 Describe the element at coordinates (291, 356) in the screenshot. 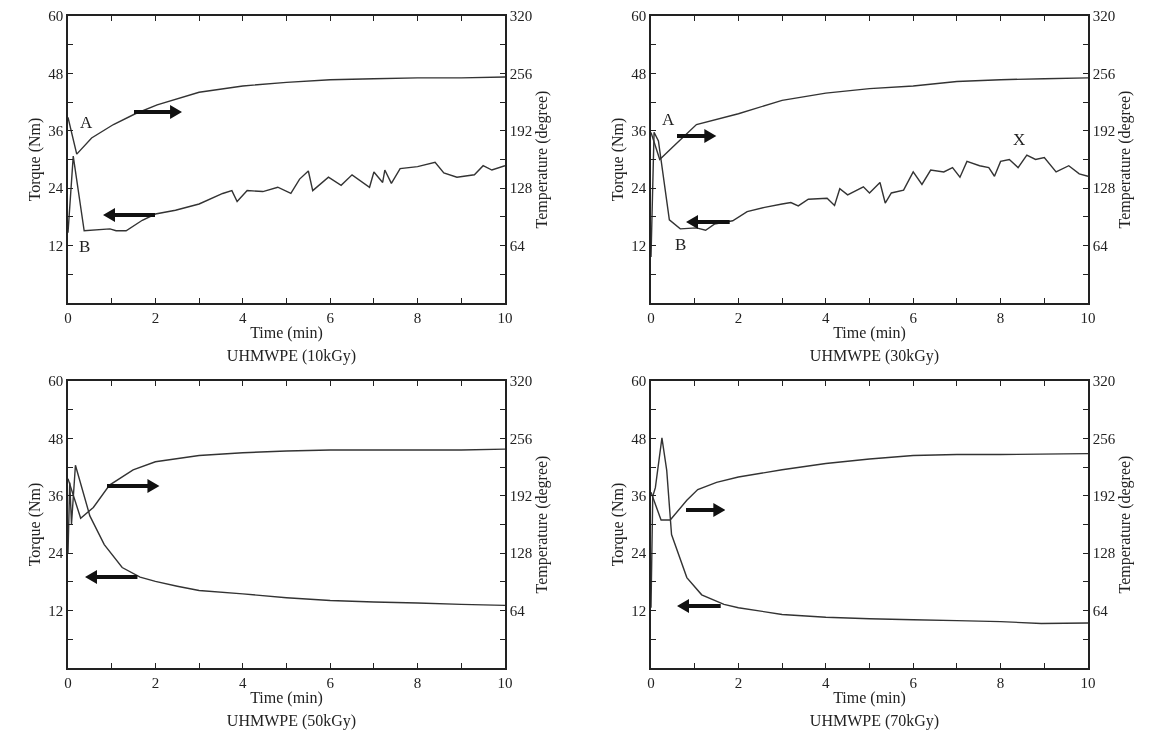

I see `text: UHMWPE (10kGy)` at that location.